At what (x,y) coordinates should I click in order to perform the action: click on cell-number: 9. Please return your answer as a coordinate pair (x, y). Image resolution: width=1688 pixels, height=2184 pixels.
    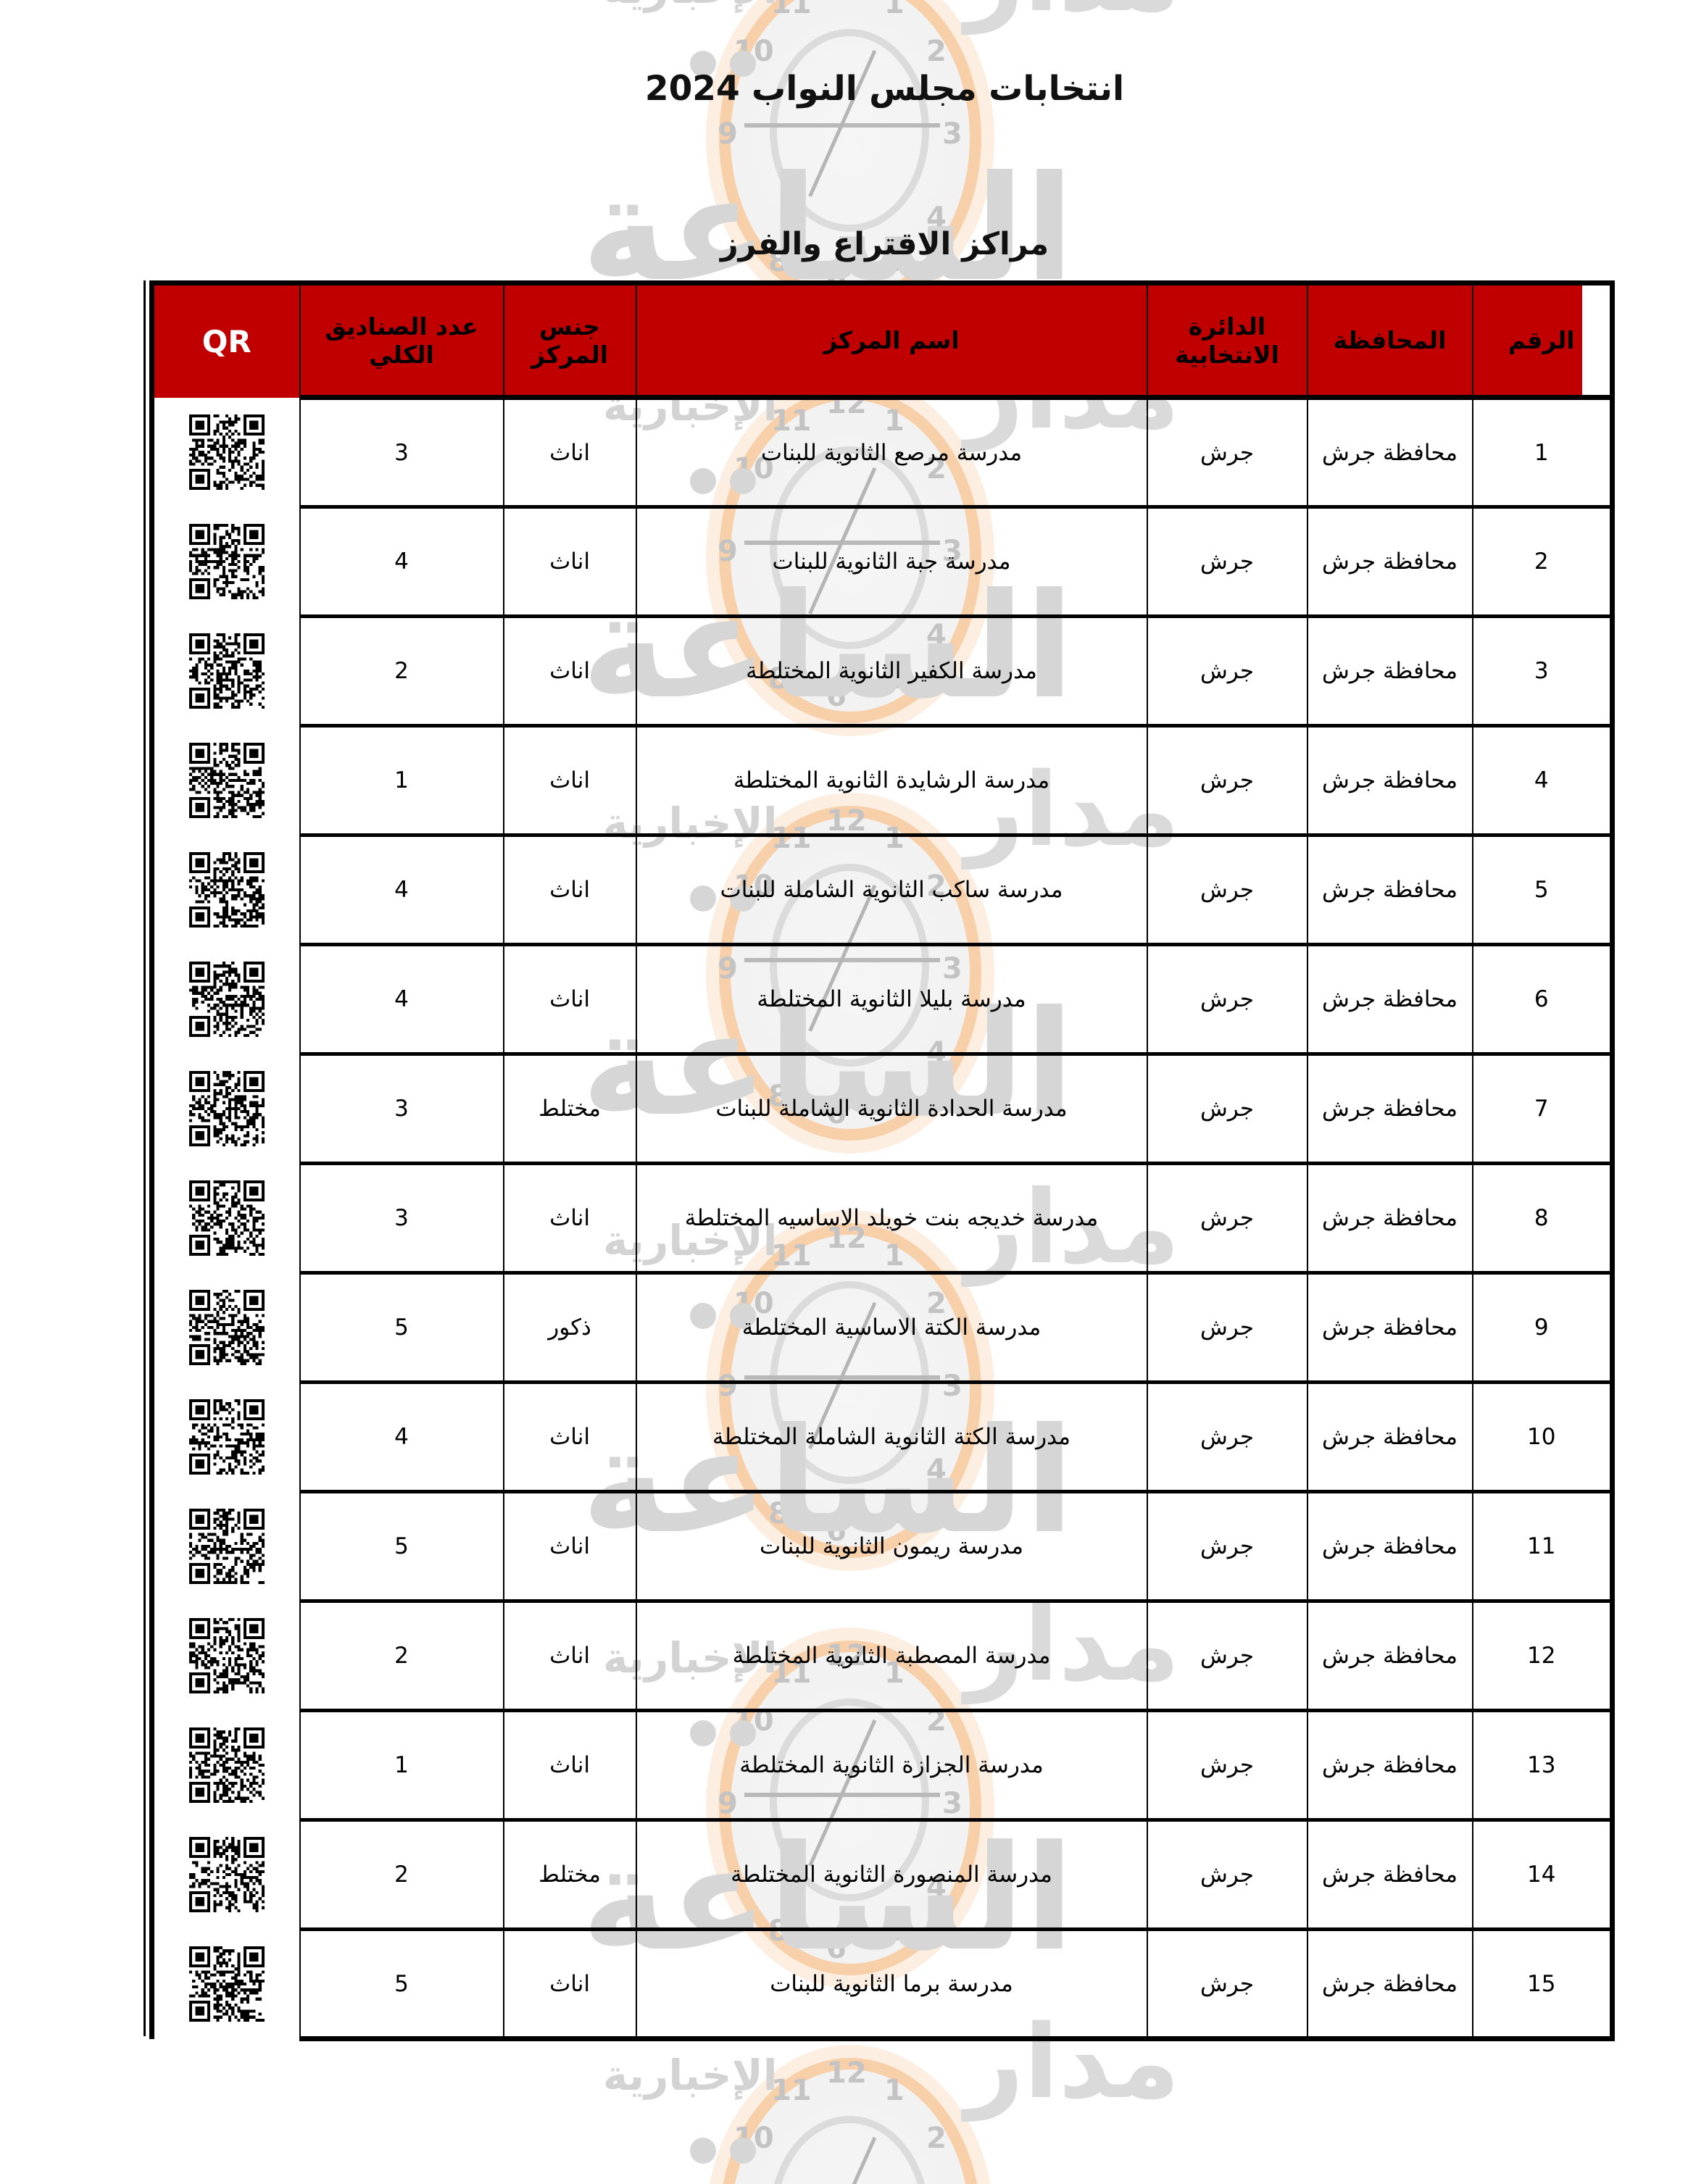
    Looking at the image, I should click on (1542, 1328).